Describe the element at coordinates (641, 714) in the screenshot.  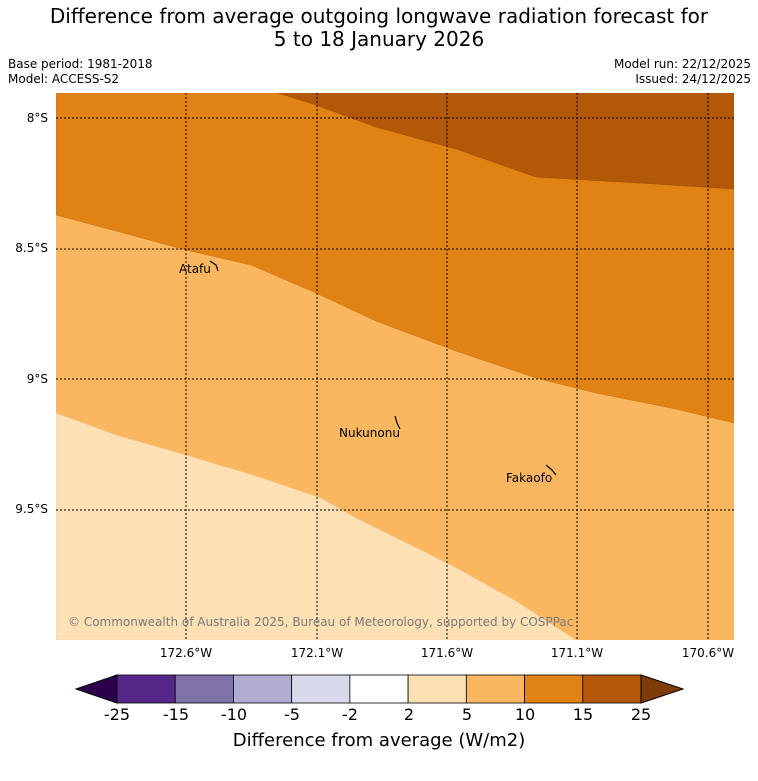
I see `colorbar-tick-25: 25` at that location.